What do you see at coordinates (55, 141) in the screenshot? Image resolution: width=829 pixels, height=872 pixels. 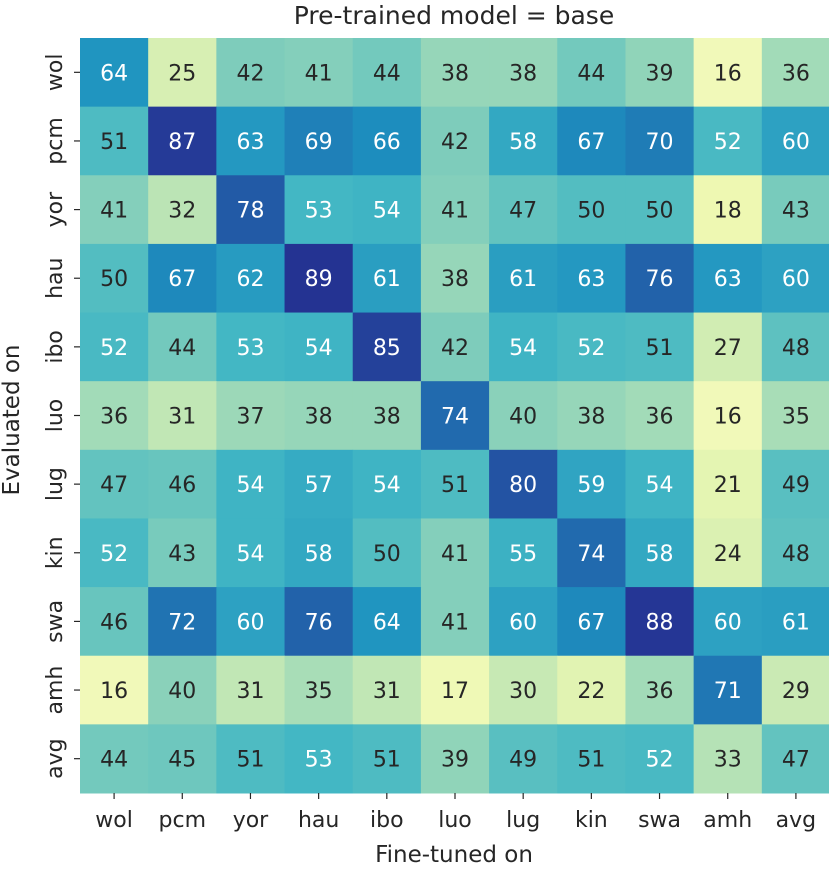 I see `y-tick-label: pcm` at bounding box center [55, 141].